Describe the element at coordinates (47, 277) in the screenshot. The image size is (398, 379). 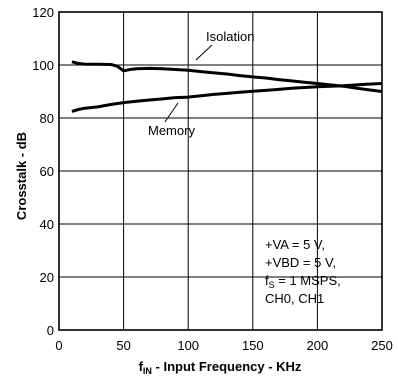
I see `y-tick-label: 20` at that location.